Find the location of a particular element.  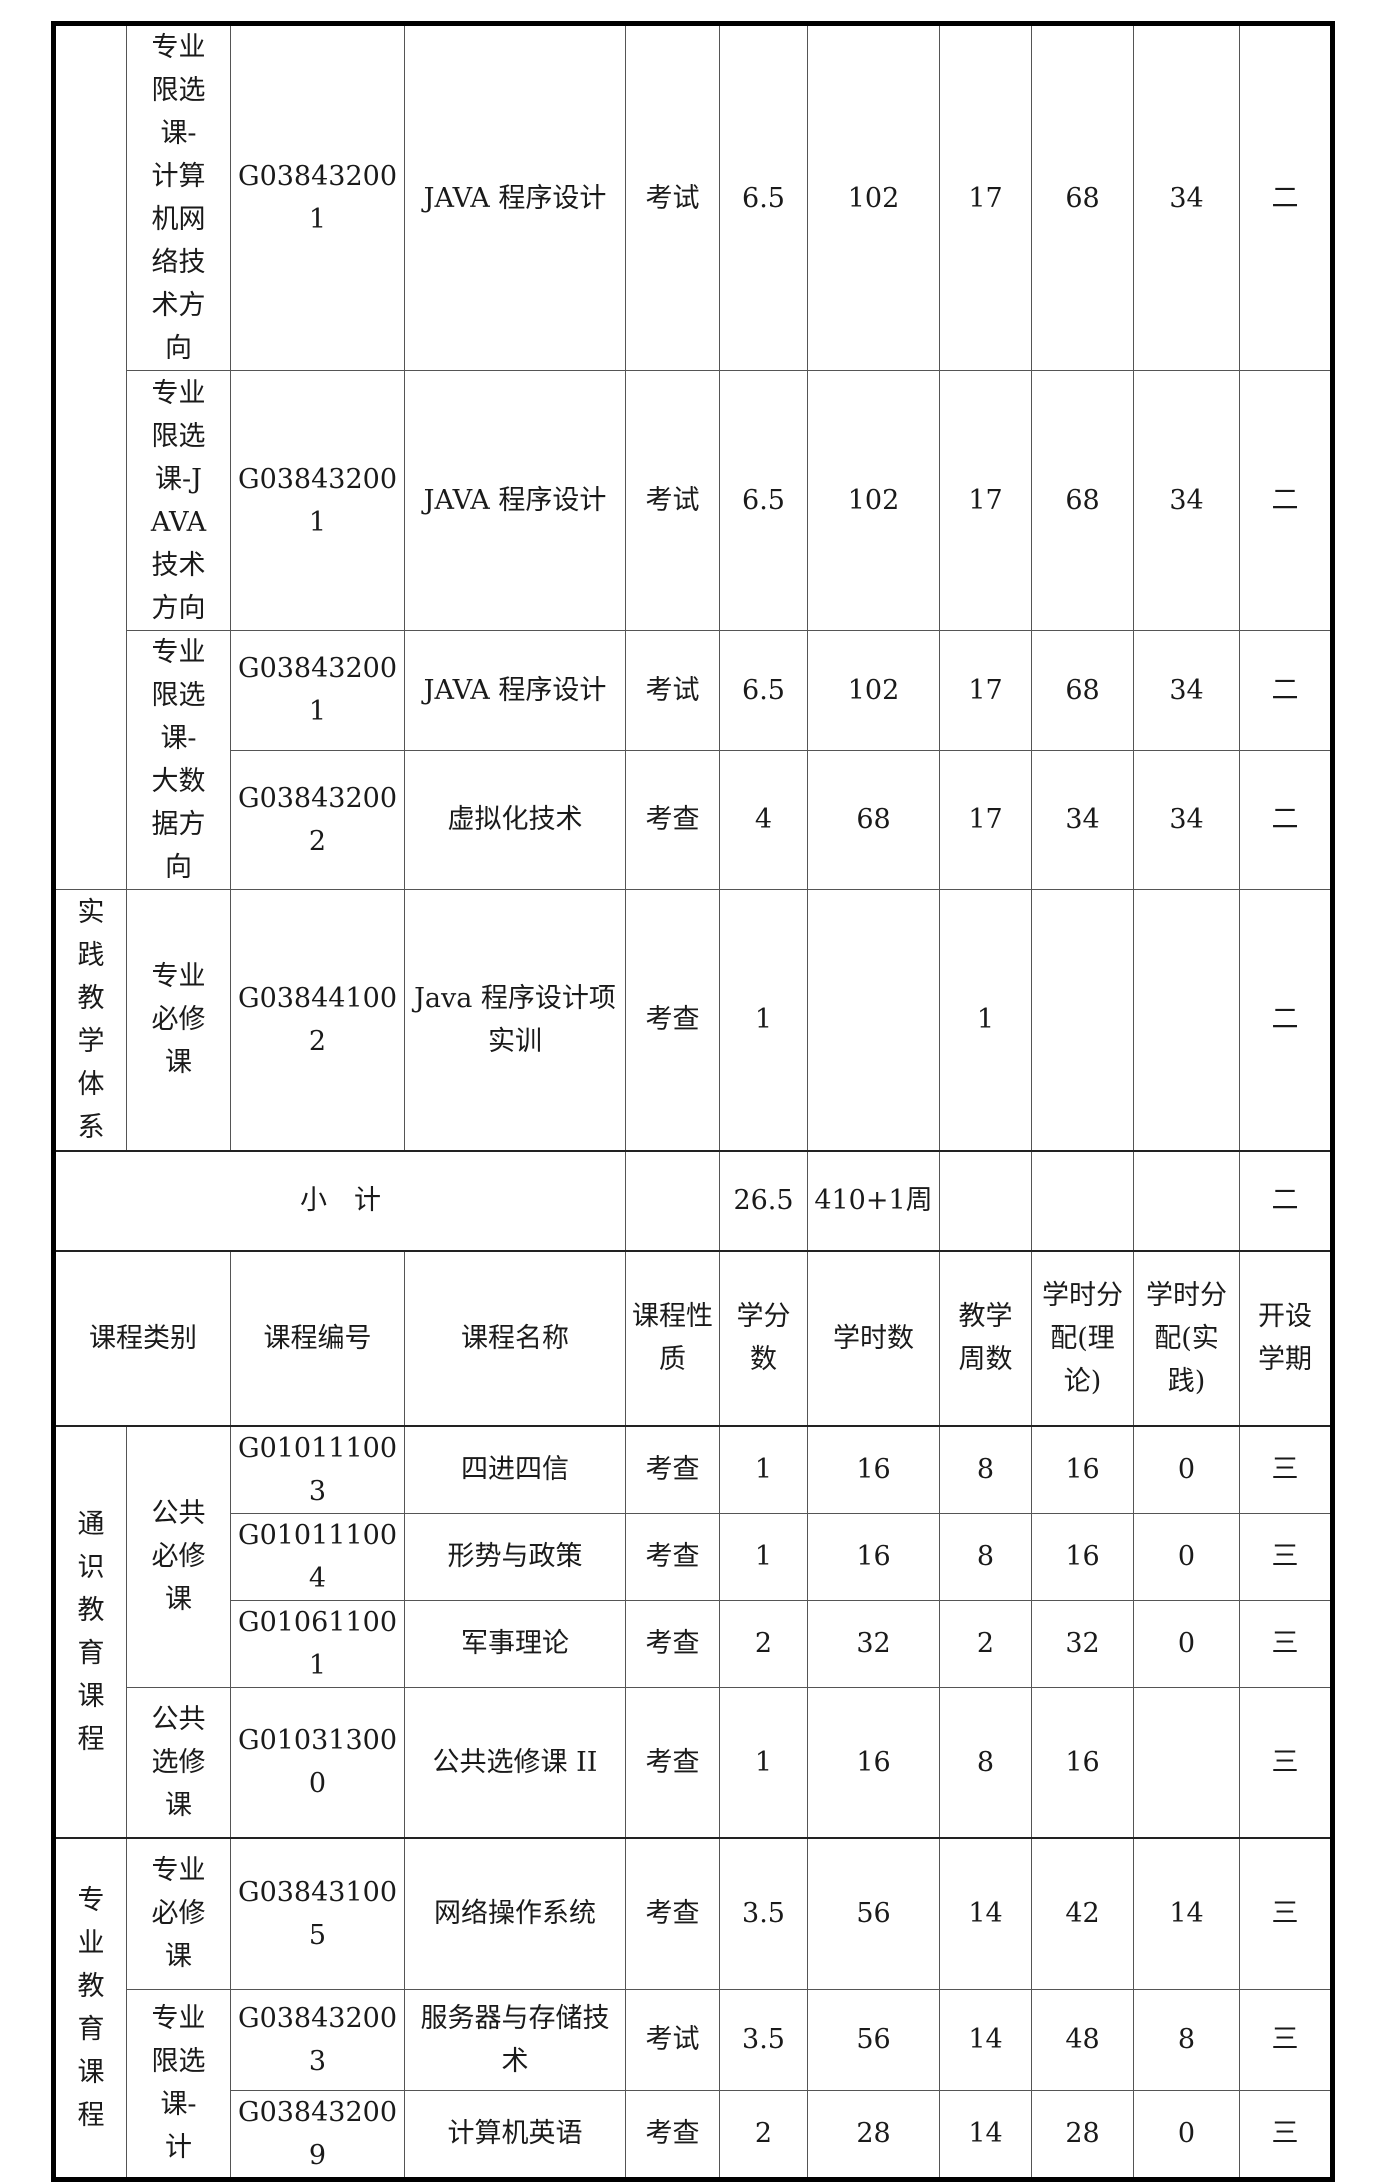

column-header: 学时分配(理论) is located at coordinates (1082, 1337).